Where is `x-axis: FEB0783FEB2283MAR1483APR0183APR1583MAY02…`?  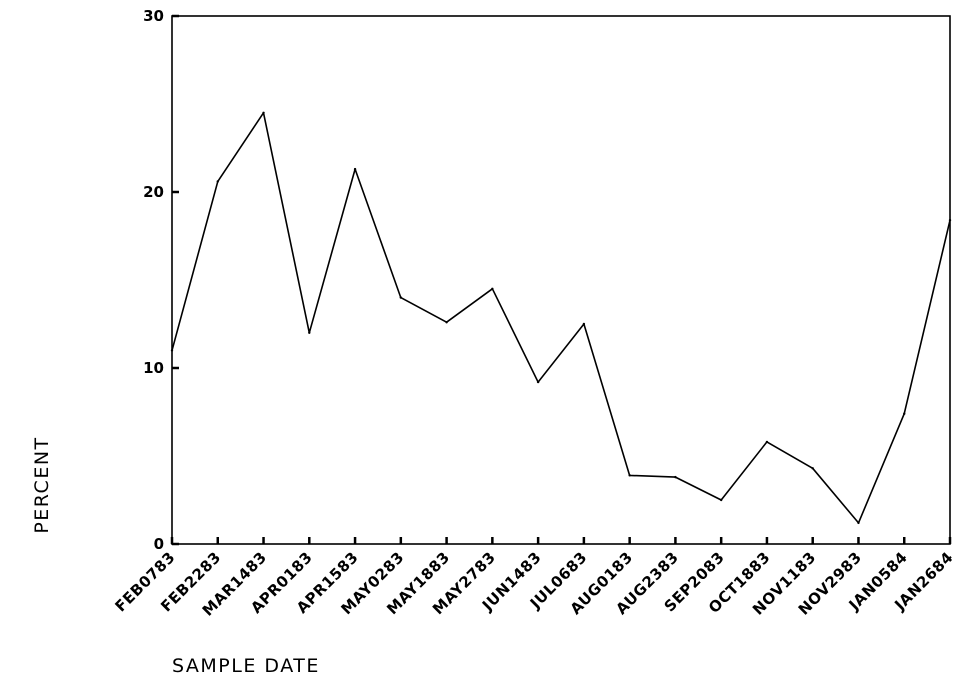 x-axis: FEB0783FEB2283MAR1483APR0183APR1583MAY02… is located at coordinates (534, 578).